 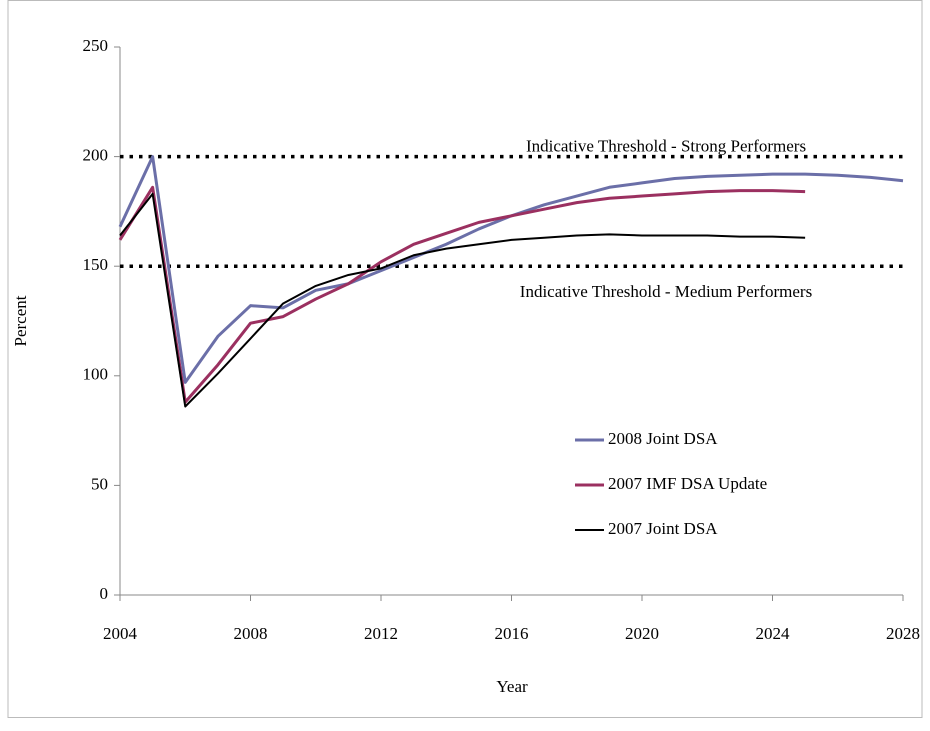 What do you see at coordinates (381, 633) in the screenshot?
I see `x-tick-label: 2012` at bounding box center [381, 633].